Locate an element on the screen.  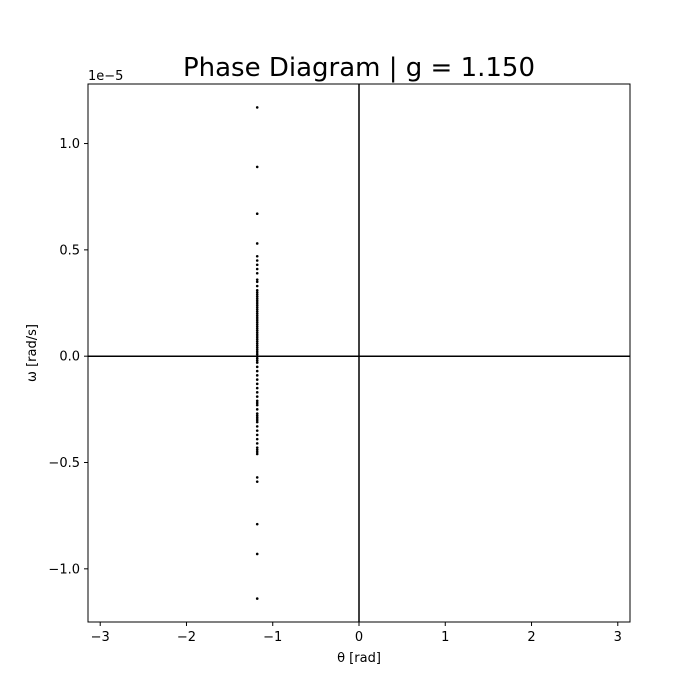
y-tick-label: 1.0 is located at coordinates (69, 144).